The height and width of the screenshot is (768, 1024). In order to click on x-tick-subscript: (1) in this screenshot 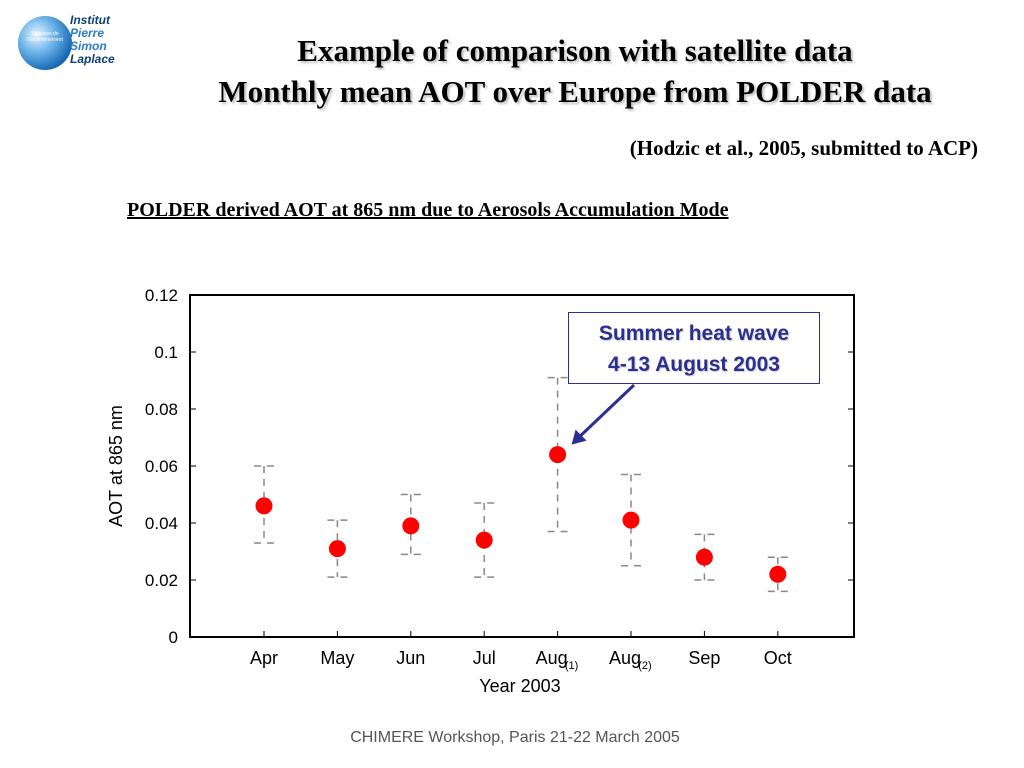, I will do `click(571, 666)`.